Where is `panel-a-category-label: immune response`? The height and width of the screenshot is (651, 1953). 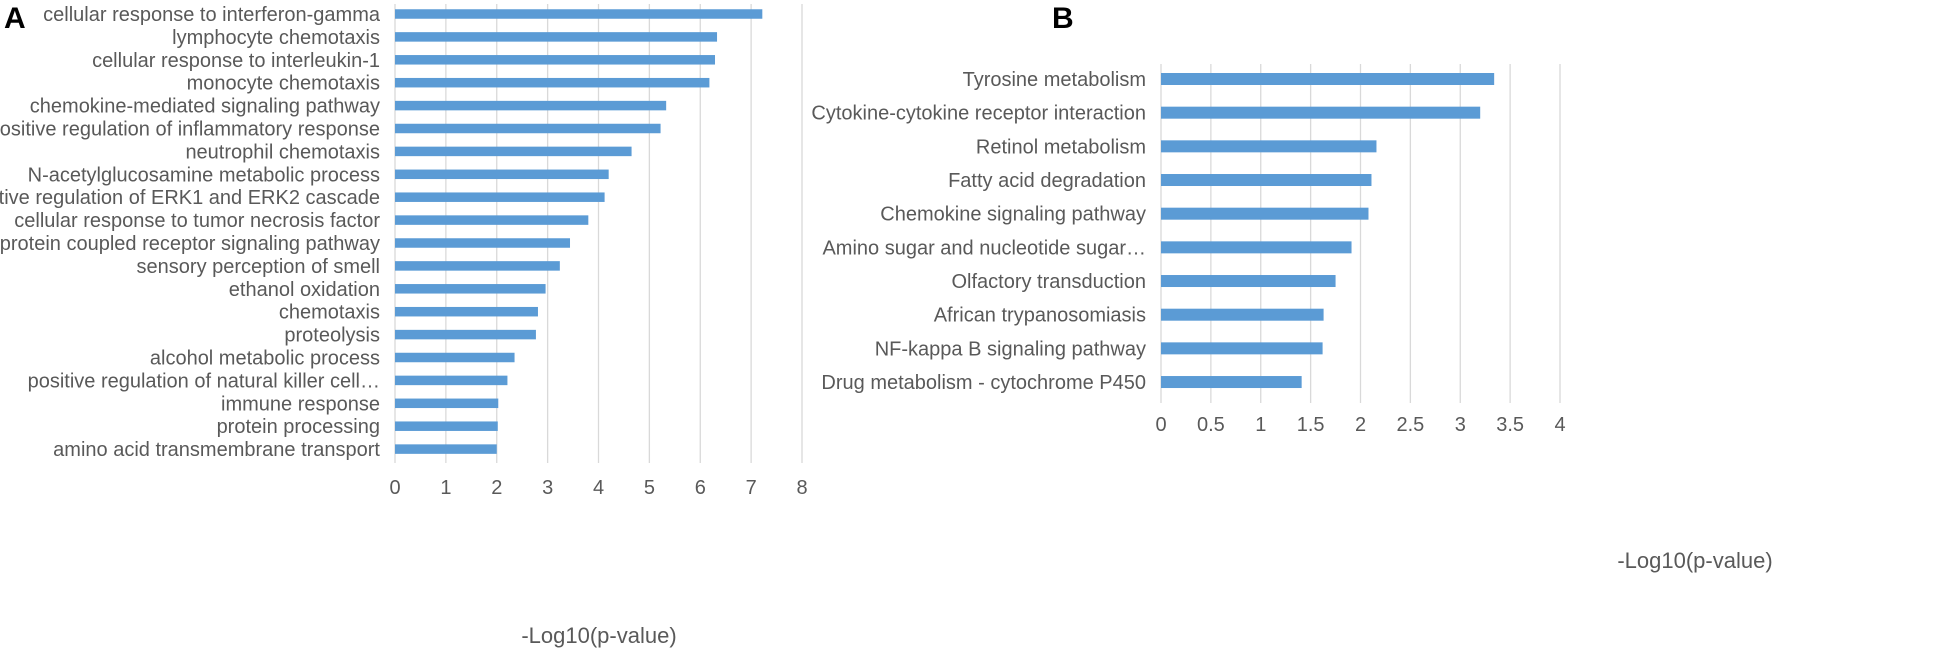 panel-a-category-label: immune response is located at coordinates (300, 404).